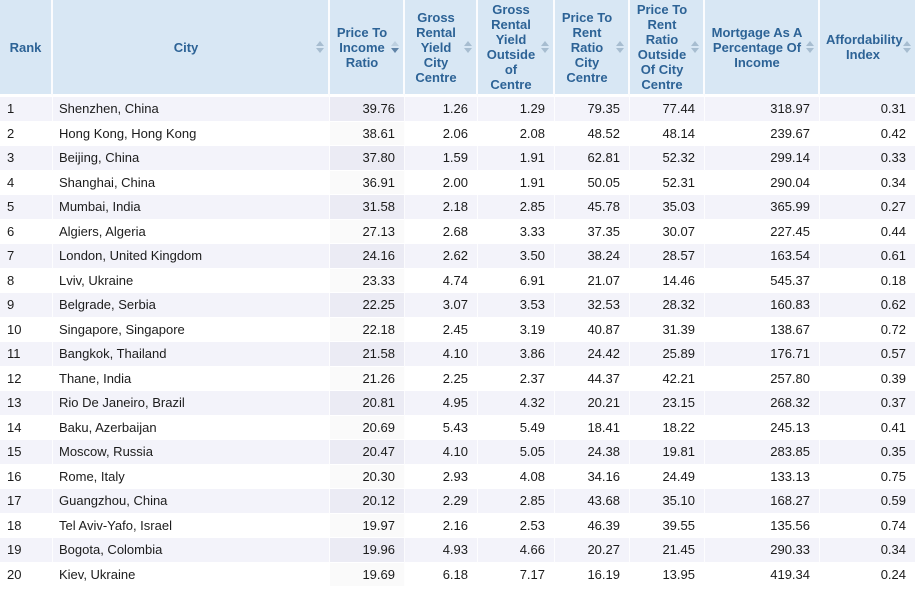 This screenshot has width=915, height=607. What do you see at coordinates (26, 231) in the screenshot?
I see `cell-rank: 6` at bounding box center [26, 231].